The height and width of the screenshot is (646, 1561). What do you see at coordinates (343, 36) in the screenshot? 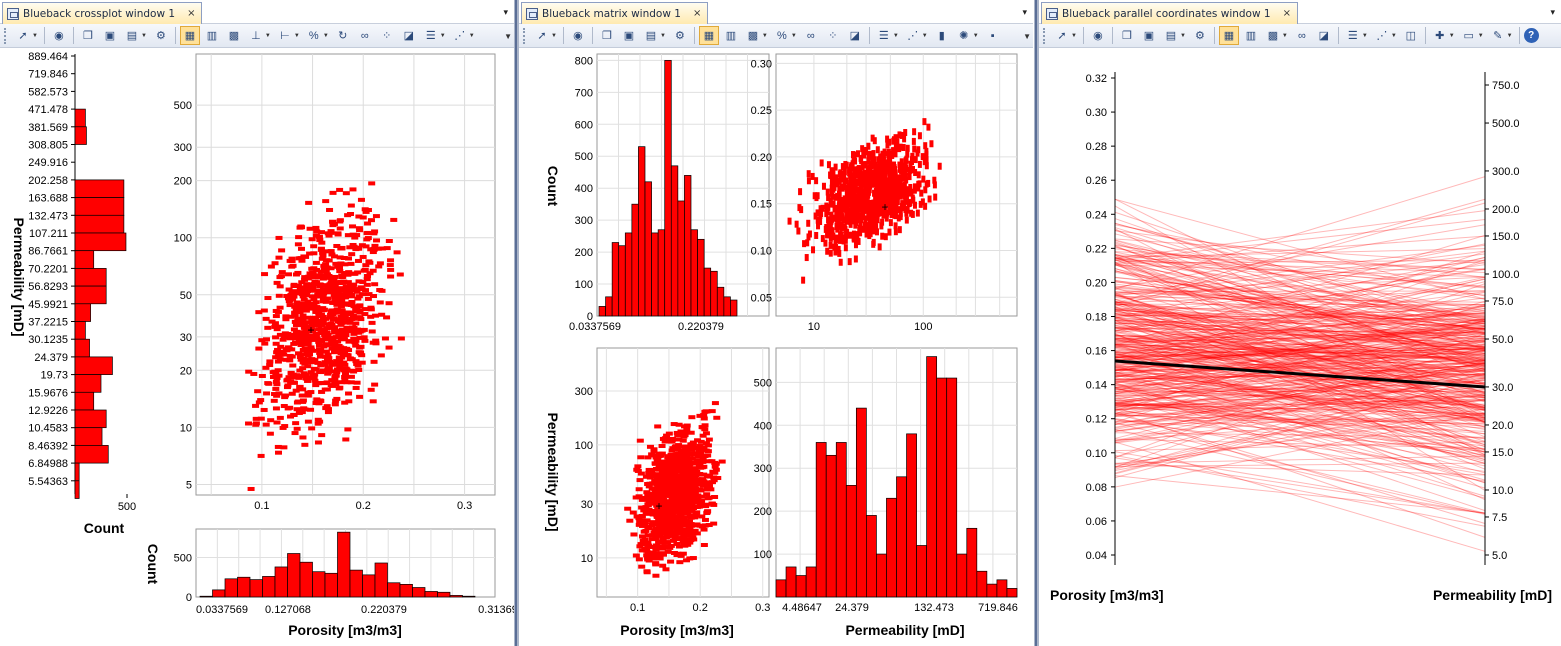
I see `refresh-icon: ↻` at bounding box center [343, 36].